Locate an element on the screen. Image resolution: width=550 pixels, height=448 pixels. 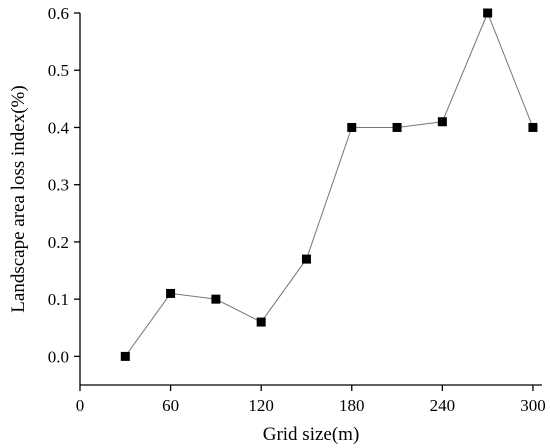
x-tick-label: 180 is located at coordinates (352, 405).